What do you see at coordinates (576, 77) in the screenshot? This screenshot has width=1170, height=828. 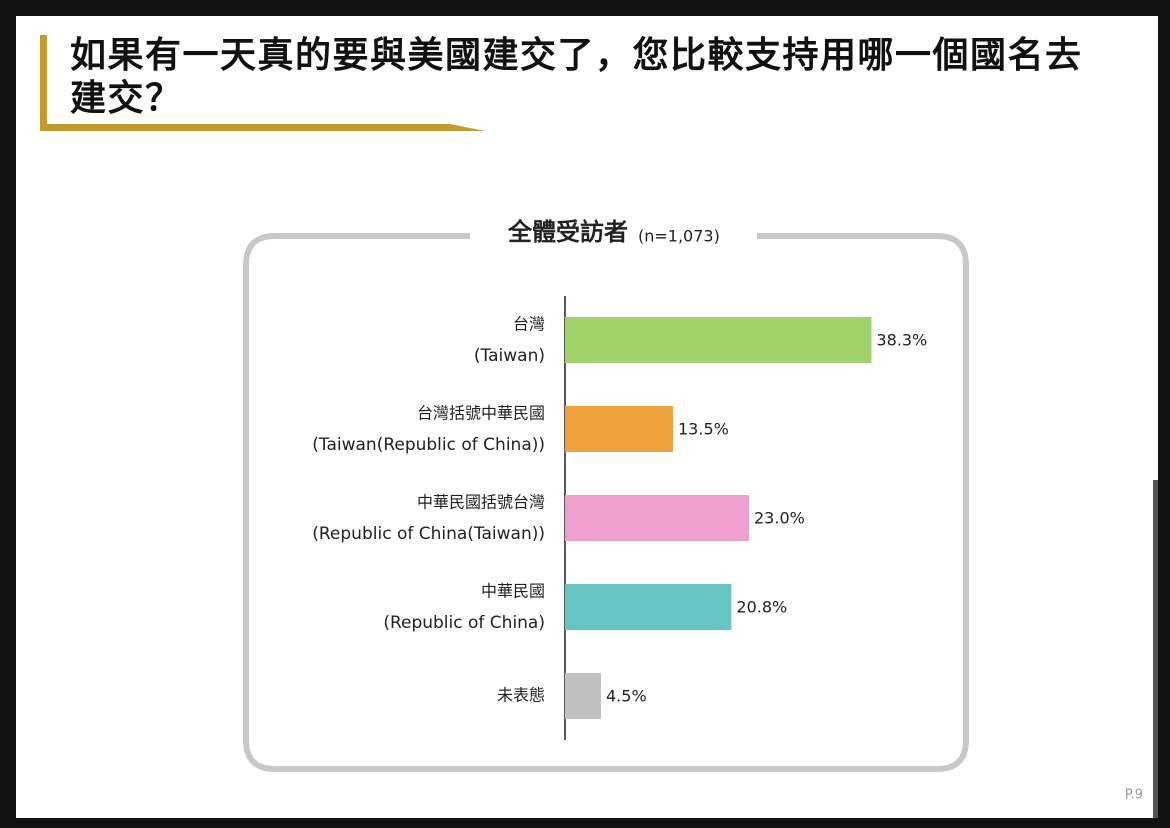 I see `page-title: 如果有一天真的要與美國建交了，您比較支持用哪一個國名去建交？` at bounding box center [576, 77].